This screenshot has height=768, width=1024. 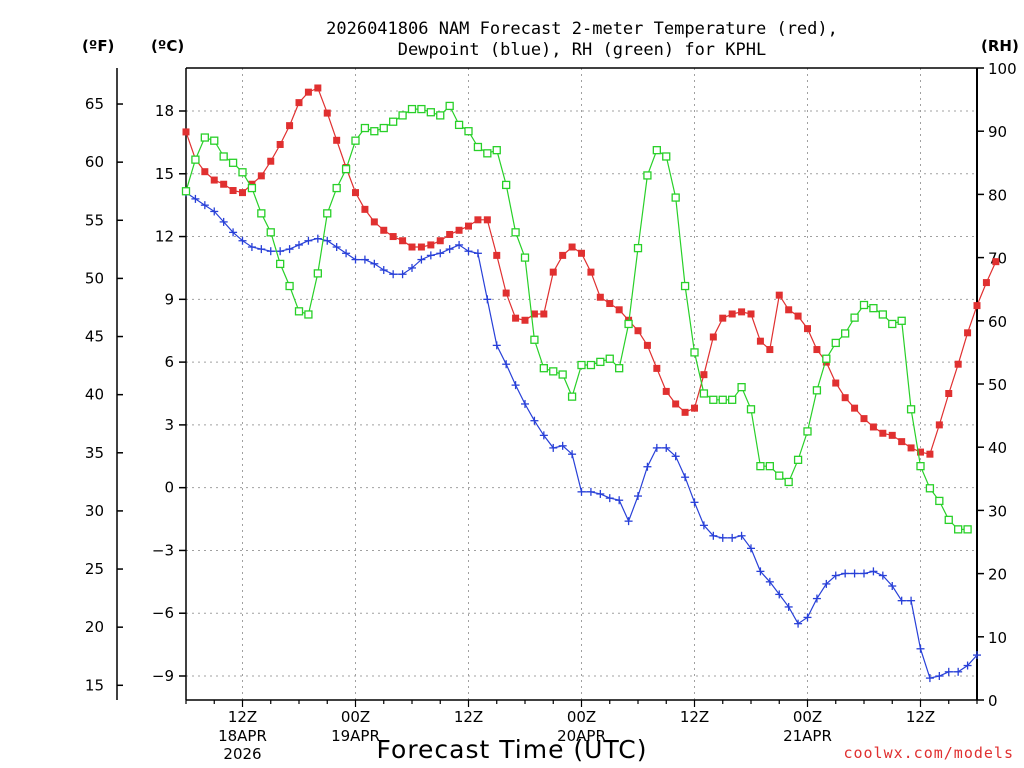 What do you see at coordinates (582, 50) in the screenshot?
I see `chart-title-line2: Dewpoint (blue), RH (green) for KPHL` at bounding box center [582, 50].